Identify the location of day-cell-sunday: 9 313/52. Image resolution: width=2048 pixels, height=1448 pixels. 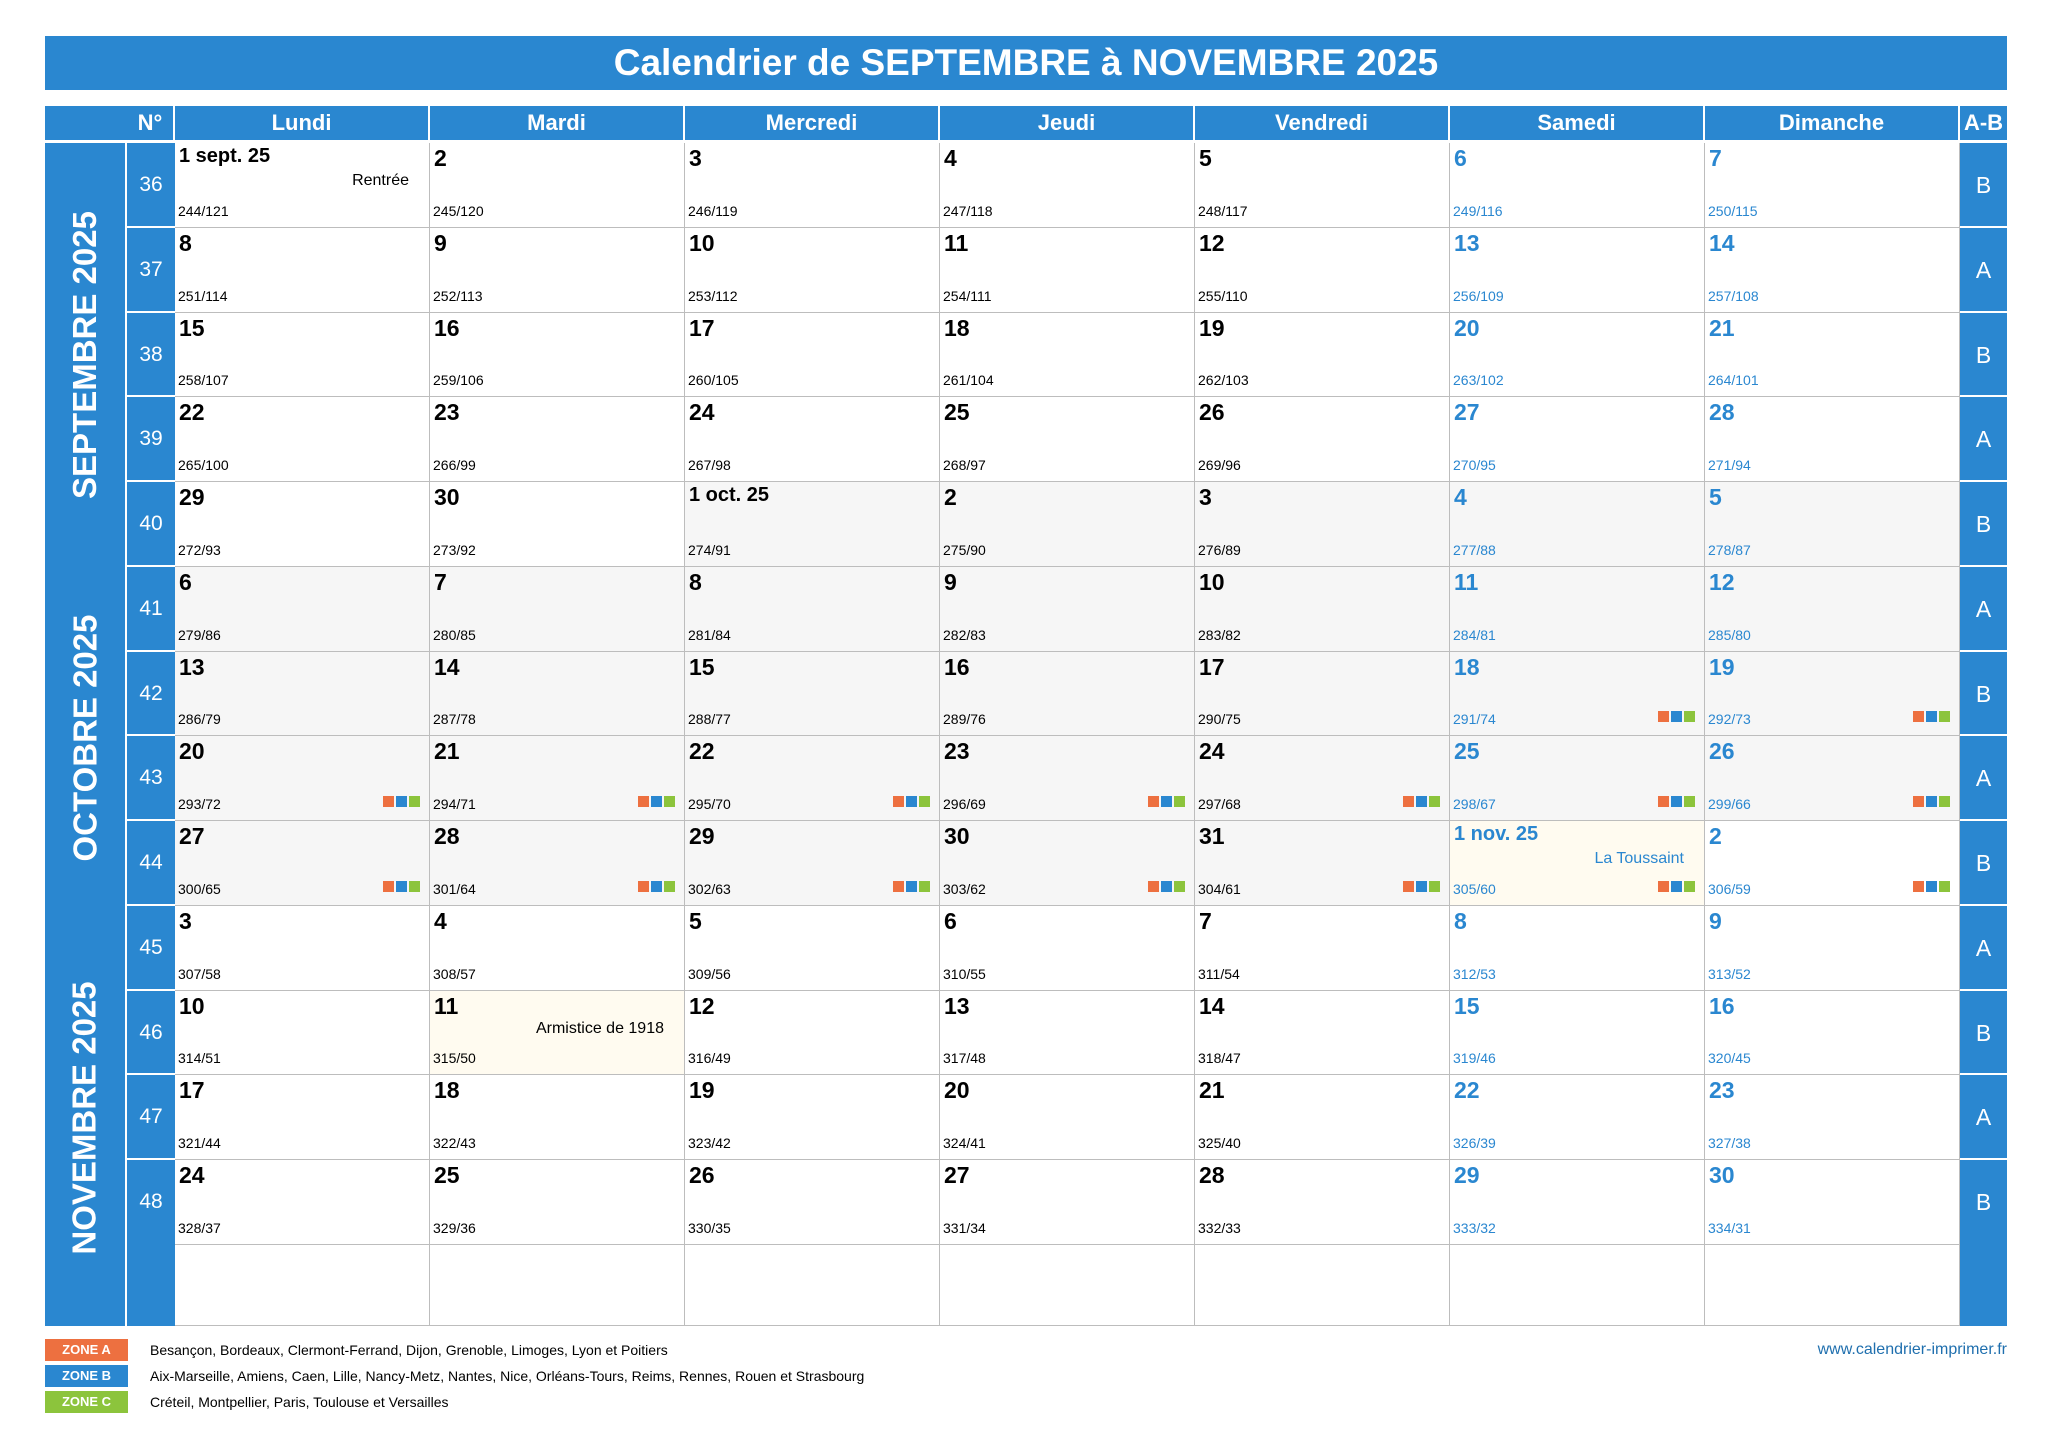
(1832, 948).